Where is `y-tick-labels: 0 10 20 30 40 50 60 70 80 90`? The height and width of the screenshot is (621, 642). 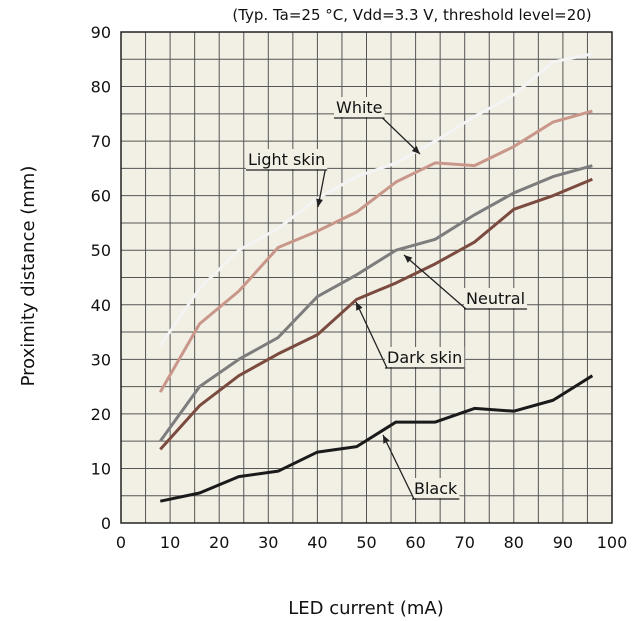
y-tick-labels: 0 10 20 30 40 50 60 70 80 90 is located at coordinates (101, 278).